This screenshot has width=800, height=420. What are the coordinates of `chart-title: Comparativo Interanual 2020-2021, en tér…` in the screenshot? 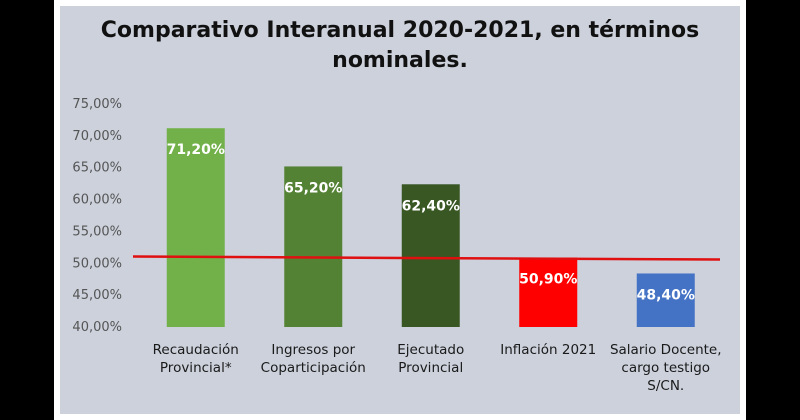 It's located at (400, 45).